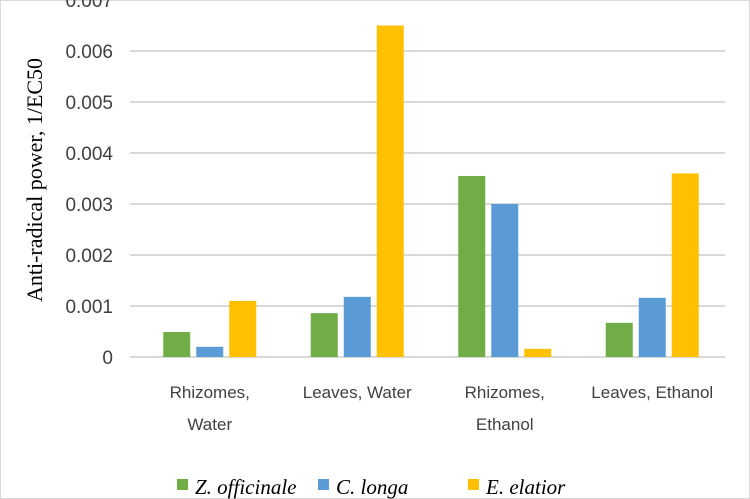  Describe the element at coordinates (505, 424) in the screenshot. I see `x-tick-label: Ethanol` at that location.